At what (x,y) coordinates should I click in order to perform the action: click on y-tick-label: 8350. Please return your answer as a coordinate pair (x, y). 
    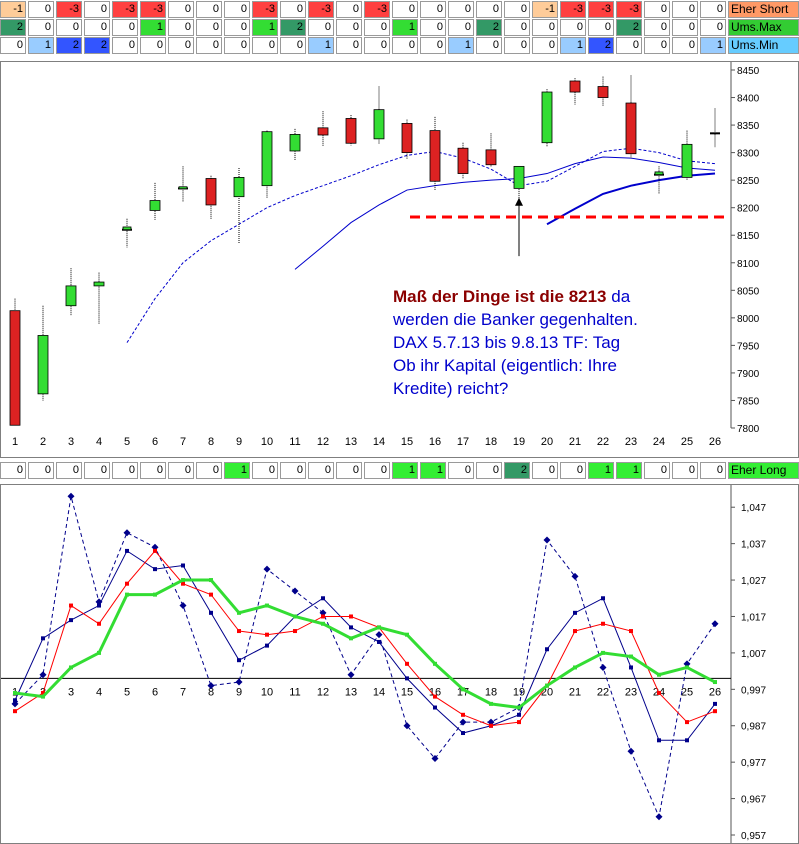
    Looking at the image, I should click on (748, 126).